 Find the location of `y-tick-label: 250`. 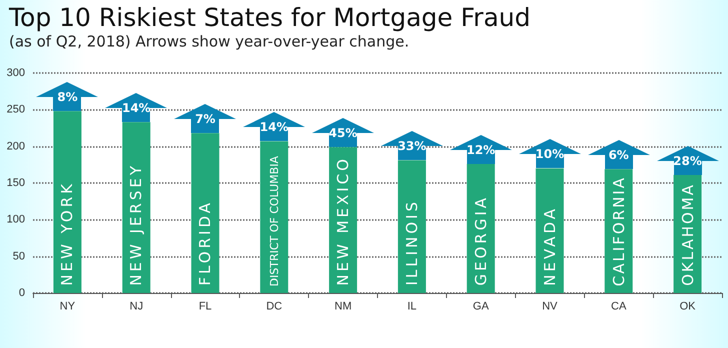

y-tick-label: 250 is located at coordinates (15, 110).